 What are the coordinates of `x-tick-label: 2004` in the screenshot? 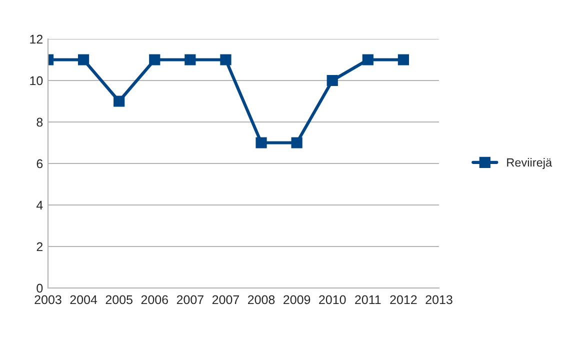 It's located at (84, 299).